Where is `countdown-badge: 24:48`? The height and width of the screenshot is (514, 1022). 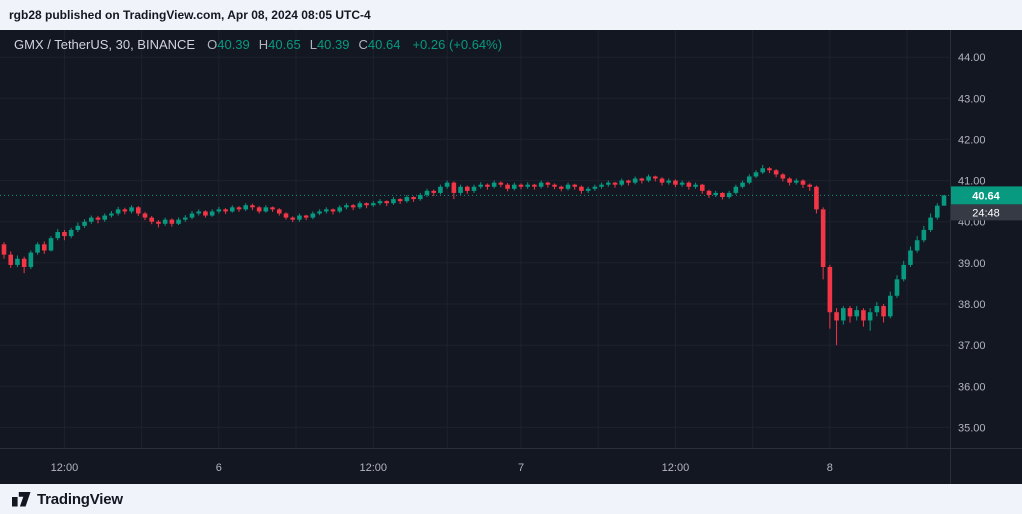
countdown-badge: 24:48 is located at coordinates (986, 212).